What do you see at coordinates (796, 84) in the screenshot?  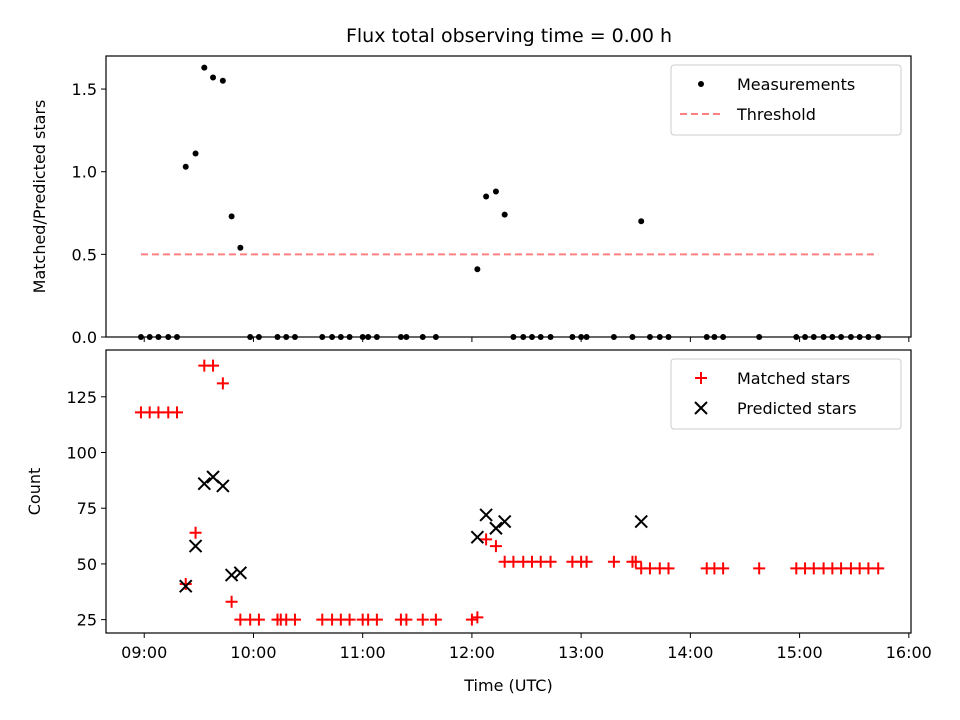 I see `legend-label: Measurements` at bounding box center [796, 84].